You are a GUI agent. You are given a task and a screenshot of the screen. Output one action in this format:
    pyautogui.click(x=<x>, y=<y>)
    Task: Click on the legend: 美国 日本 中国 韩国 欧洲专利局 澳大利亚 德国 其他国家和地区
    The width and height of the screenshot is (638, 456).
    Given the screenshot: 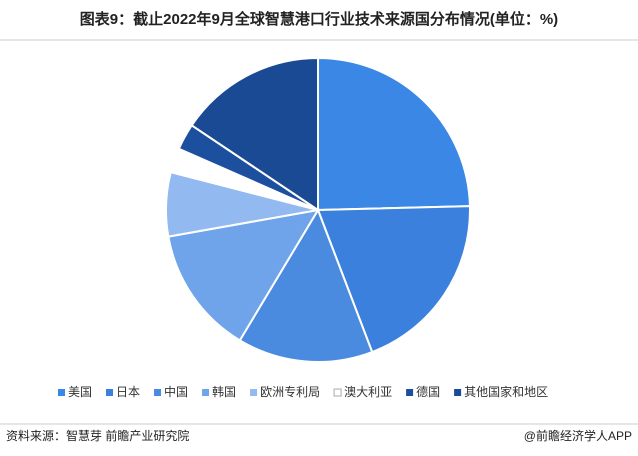 What is the action you would take?
    pyautogui.click(x=303, y=391)
    